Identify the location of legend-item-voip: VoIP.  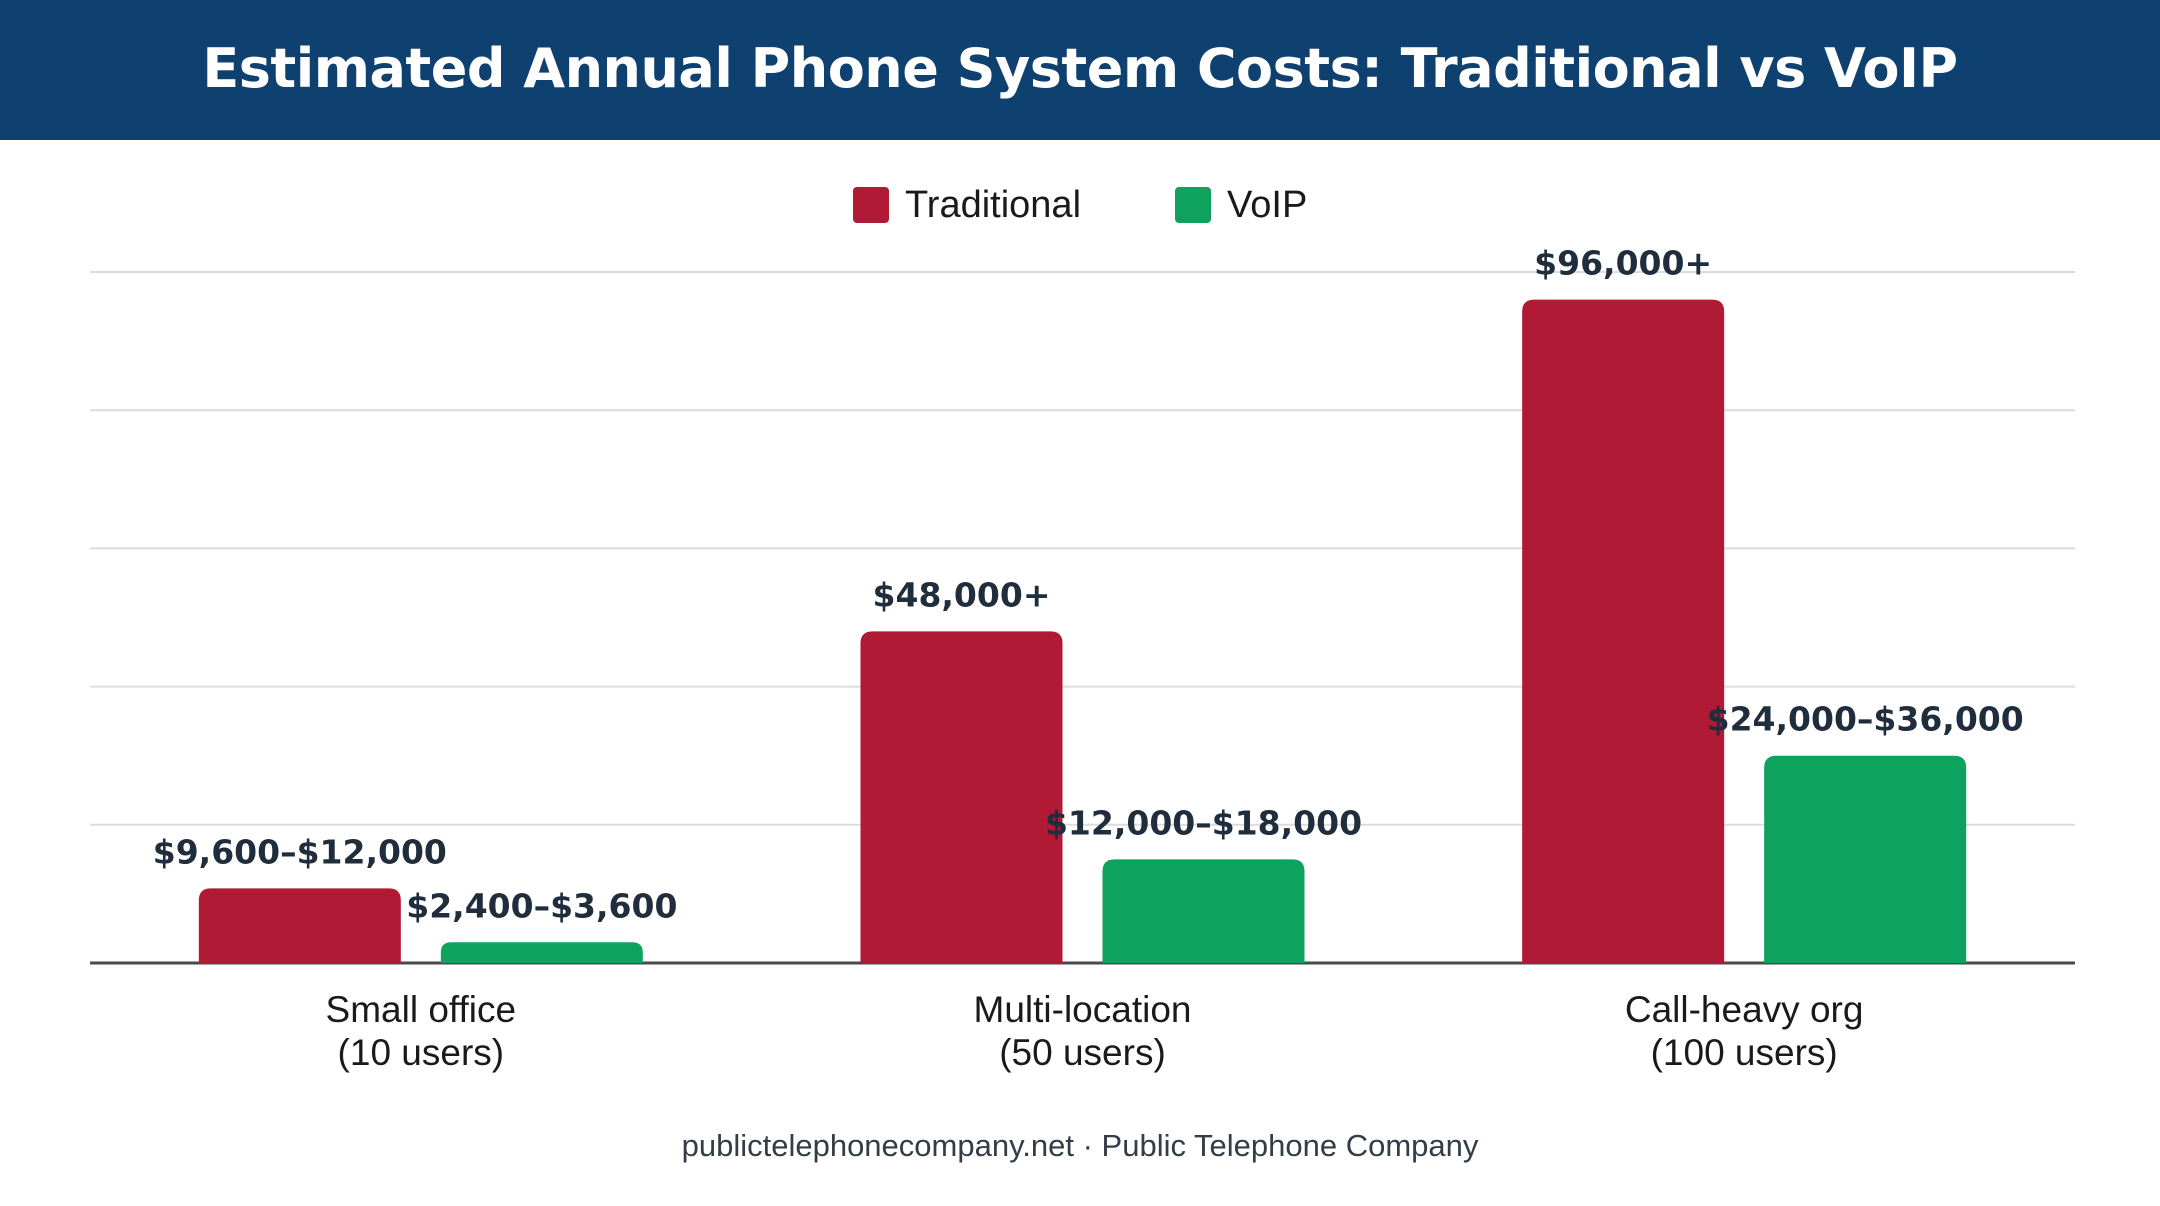
(1241, 205).